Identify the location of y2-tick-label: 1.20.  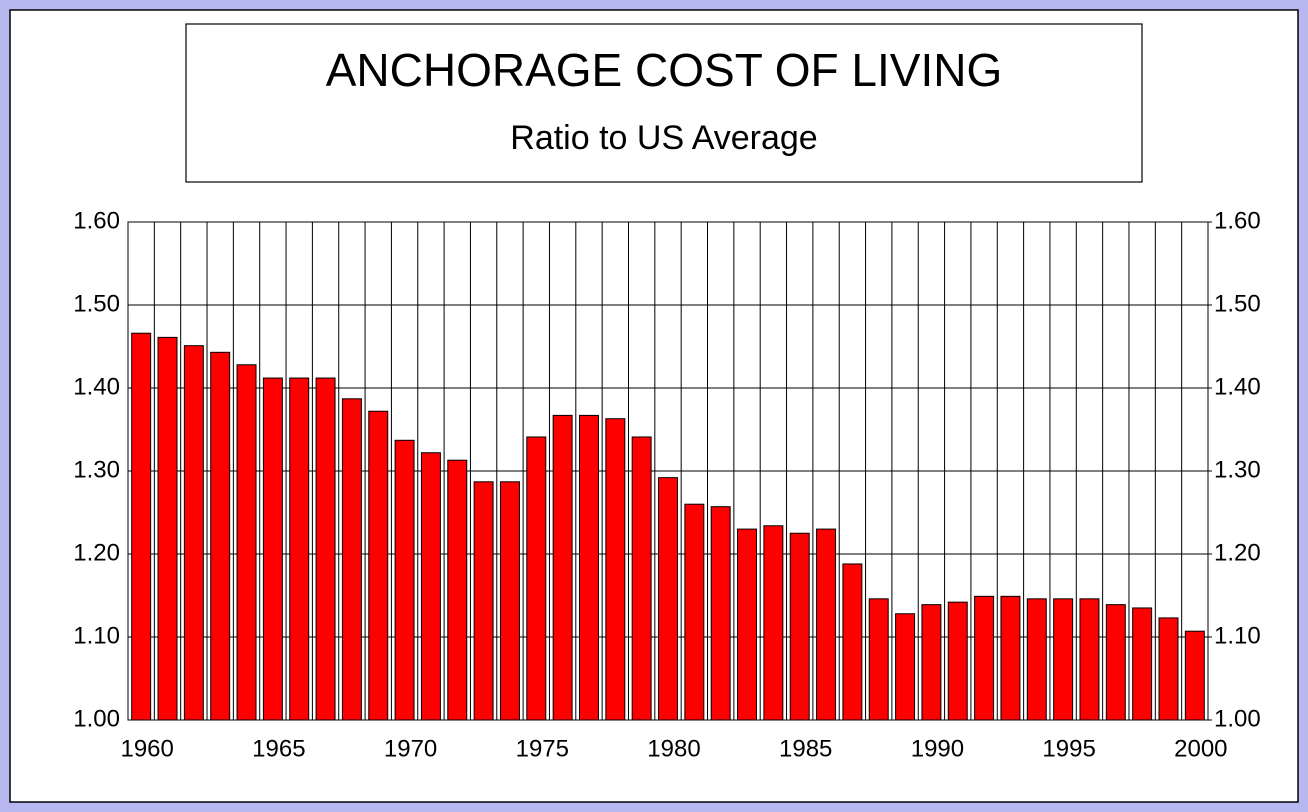
(1237, 552).